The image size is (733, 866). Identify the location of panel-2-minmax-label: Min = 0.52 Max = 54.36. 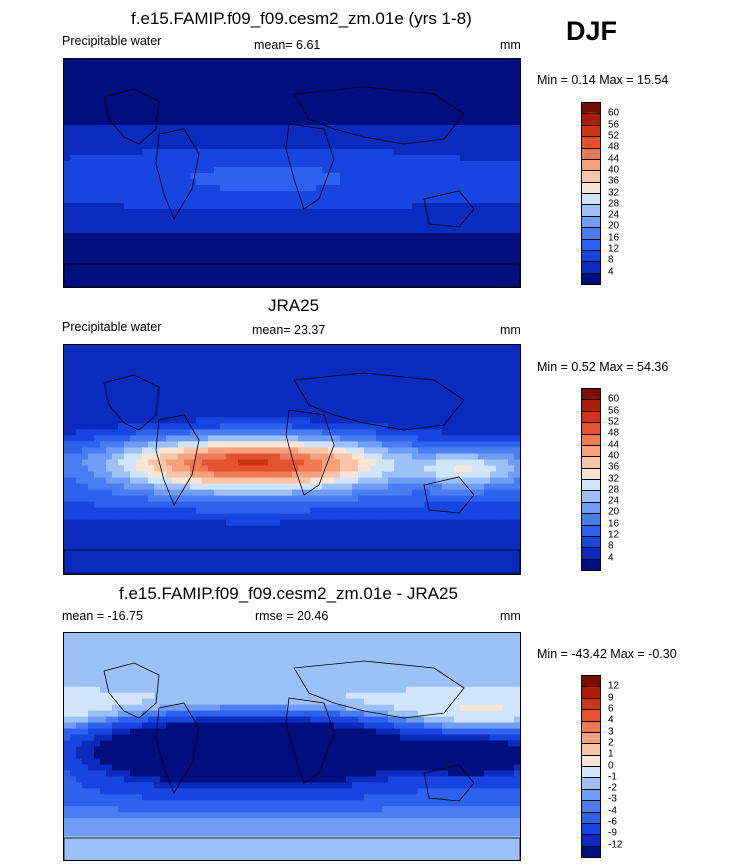
(603, 367).